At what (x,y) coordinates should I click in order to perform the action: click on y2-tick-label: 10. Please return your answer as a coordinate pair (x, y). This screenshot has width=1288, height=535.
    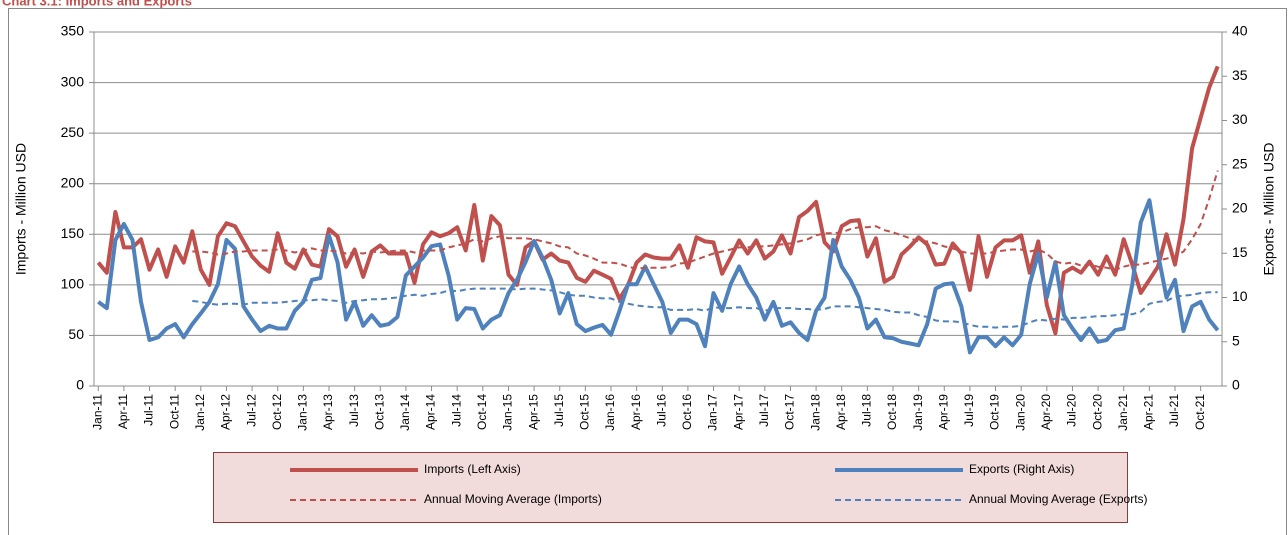
    Looking at the image, I should click on (1240, 296).